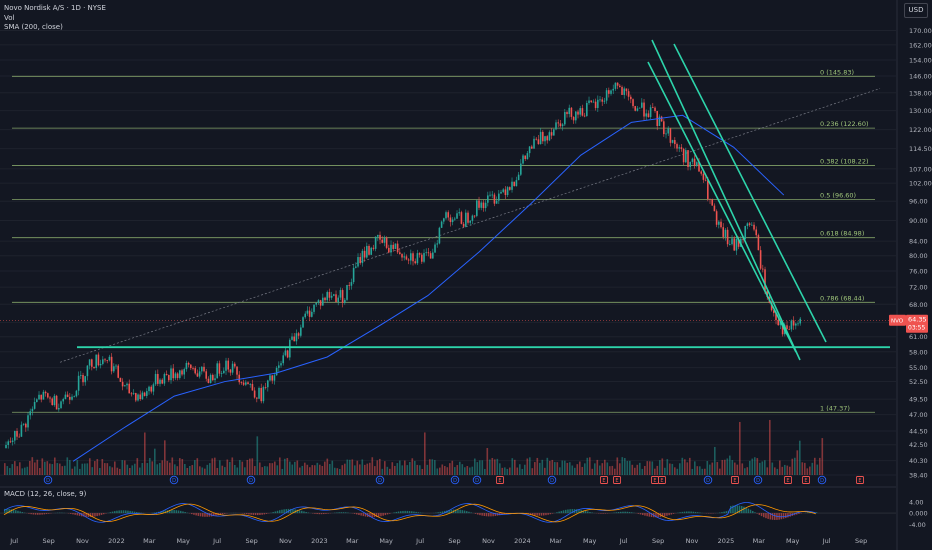 The image size is (932, 550). I want to click on fib-label: 0 (145.83), so click(837, 72).